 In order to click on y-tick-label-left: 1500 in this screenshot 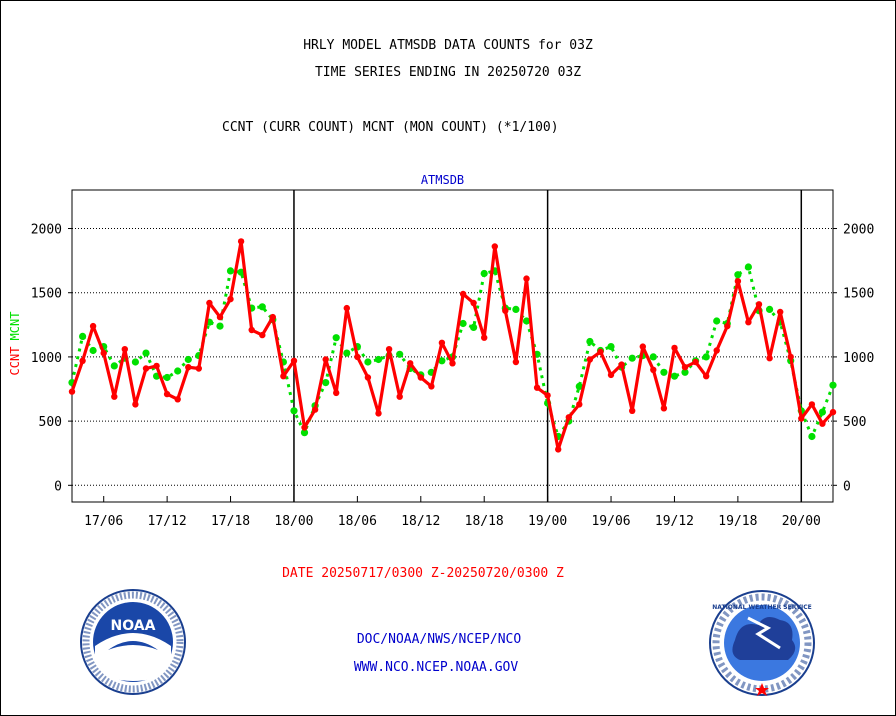, I will do `click(46, 294)`.